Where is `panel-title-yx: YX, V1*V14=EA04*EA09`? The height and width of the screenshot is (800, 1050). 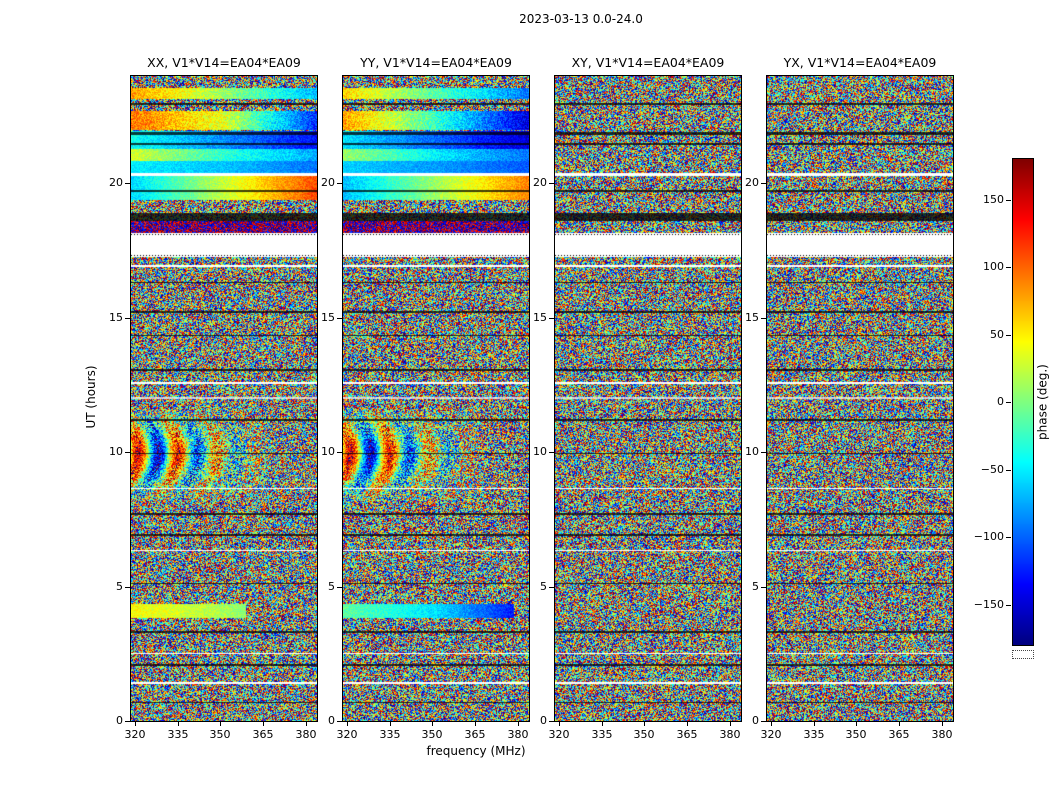 panel-title-yx: YX, V1*V14=EA04*EA09 is located at coordinates (860, 62).